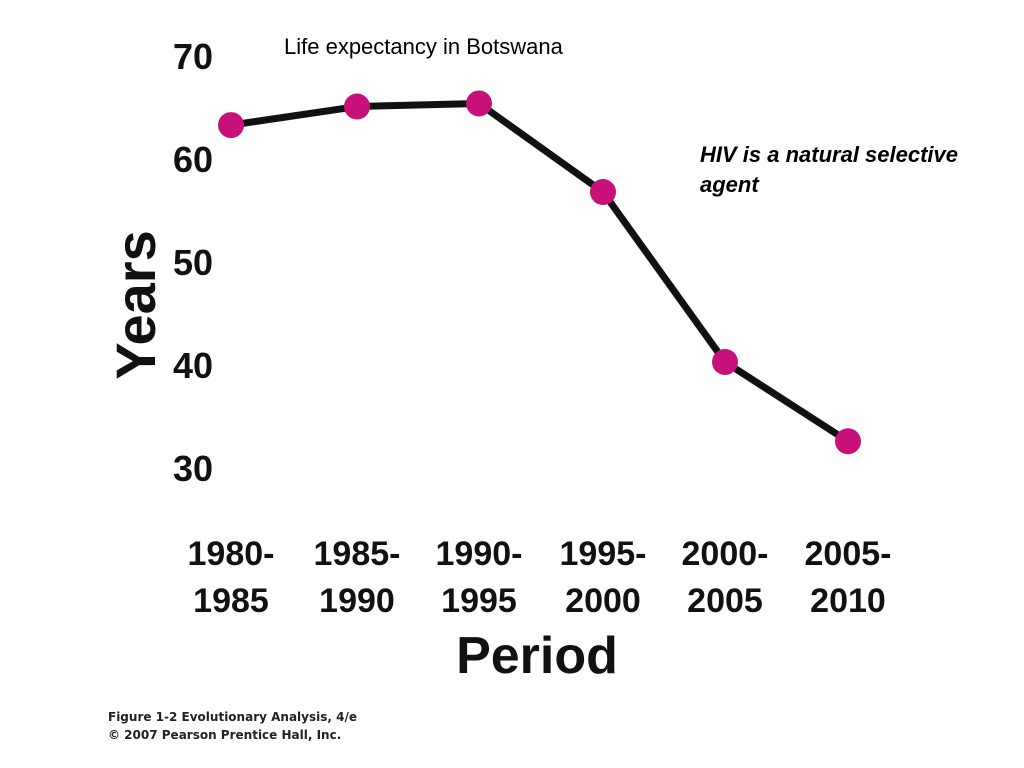 The height and width of the screenshot is (768, 1024). I want to click on x-tick-label: 2005, so click(725, 601).